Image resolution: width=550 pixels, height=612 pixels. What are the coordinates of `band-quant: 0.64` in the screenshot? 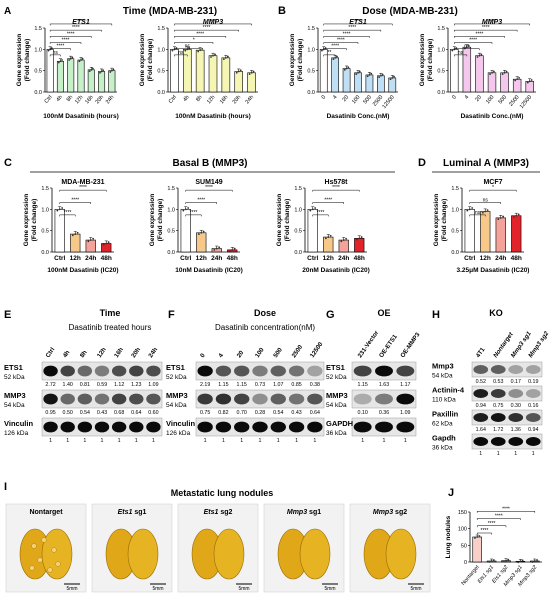 It's located at (136, 413).